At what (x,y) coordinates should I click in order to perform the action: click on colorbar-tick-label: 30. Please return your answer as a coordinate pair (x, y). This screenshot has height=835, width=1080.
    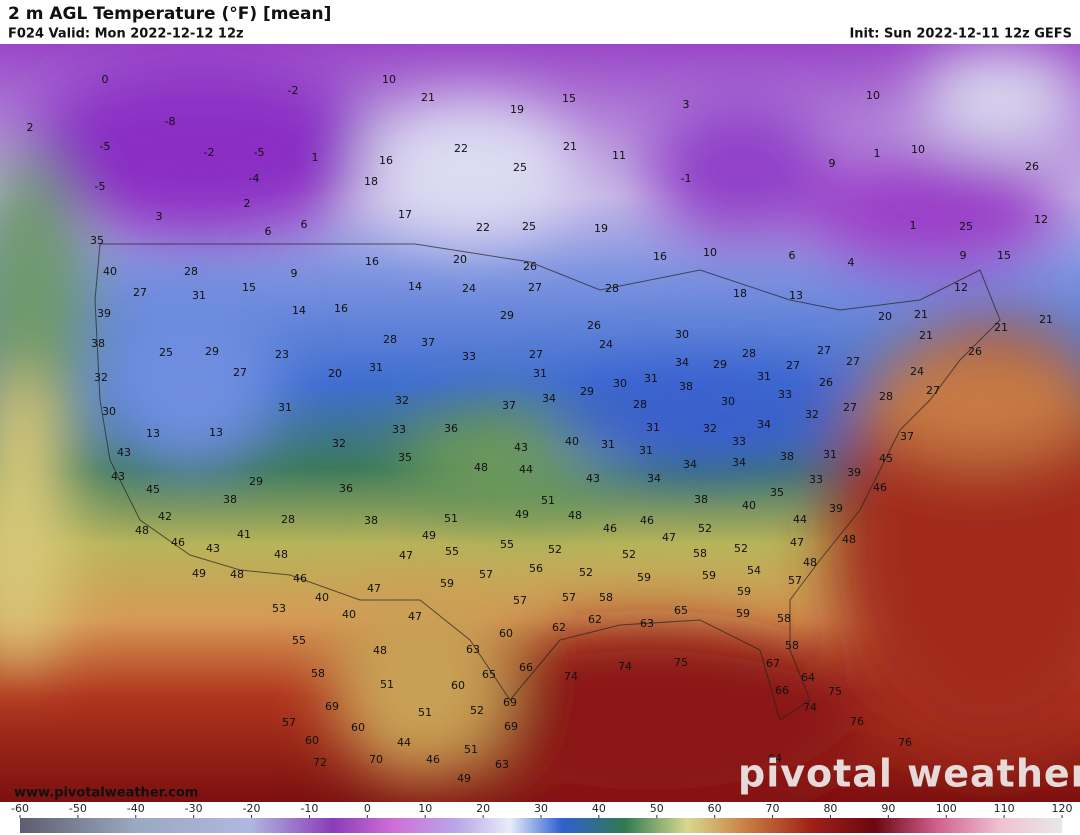
    Looking at the image, I should click on (541, 808).